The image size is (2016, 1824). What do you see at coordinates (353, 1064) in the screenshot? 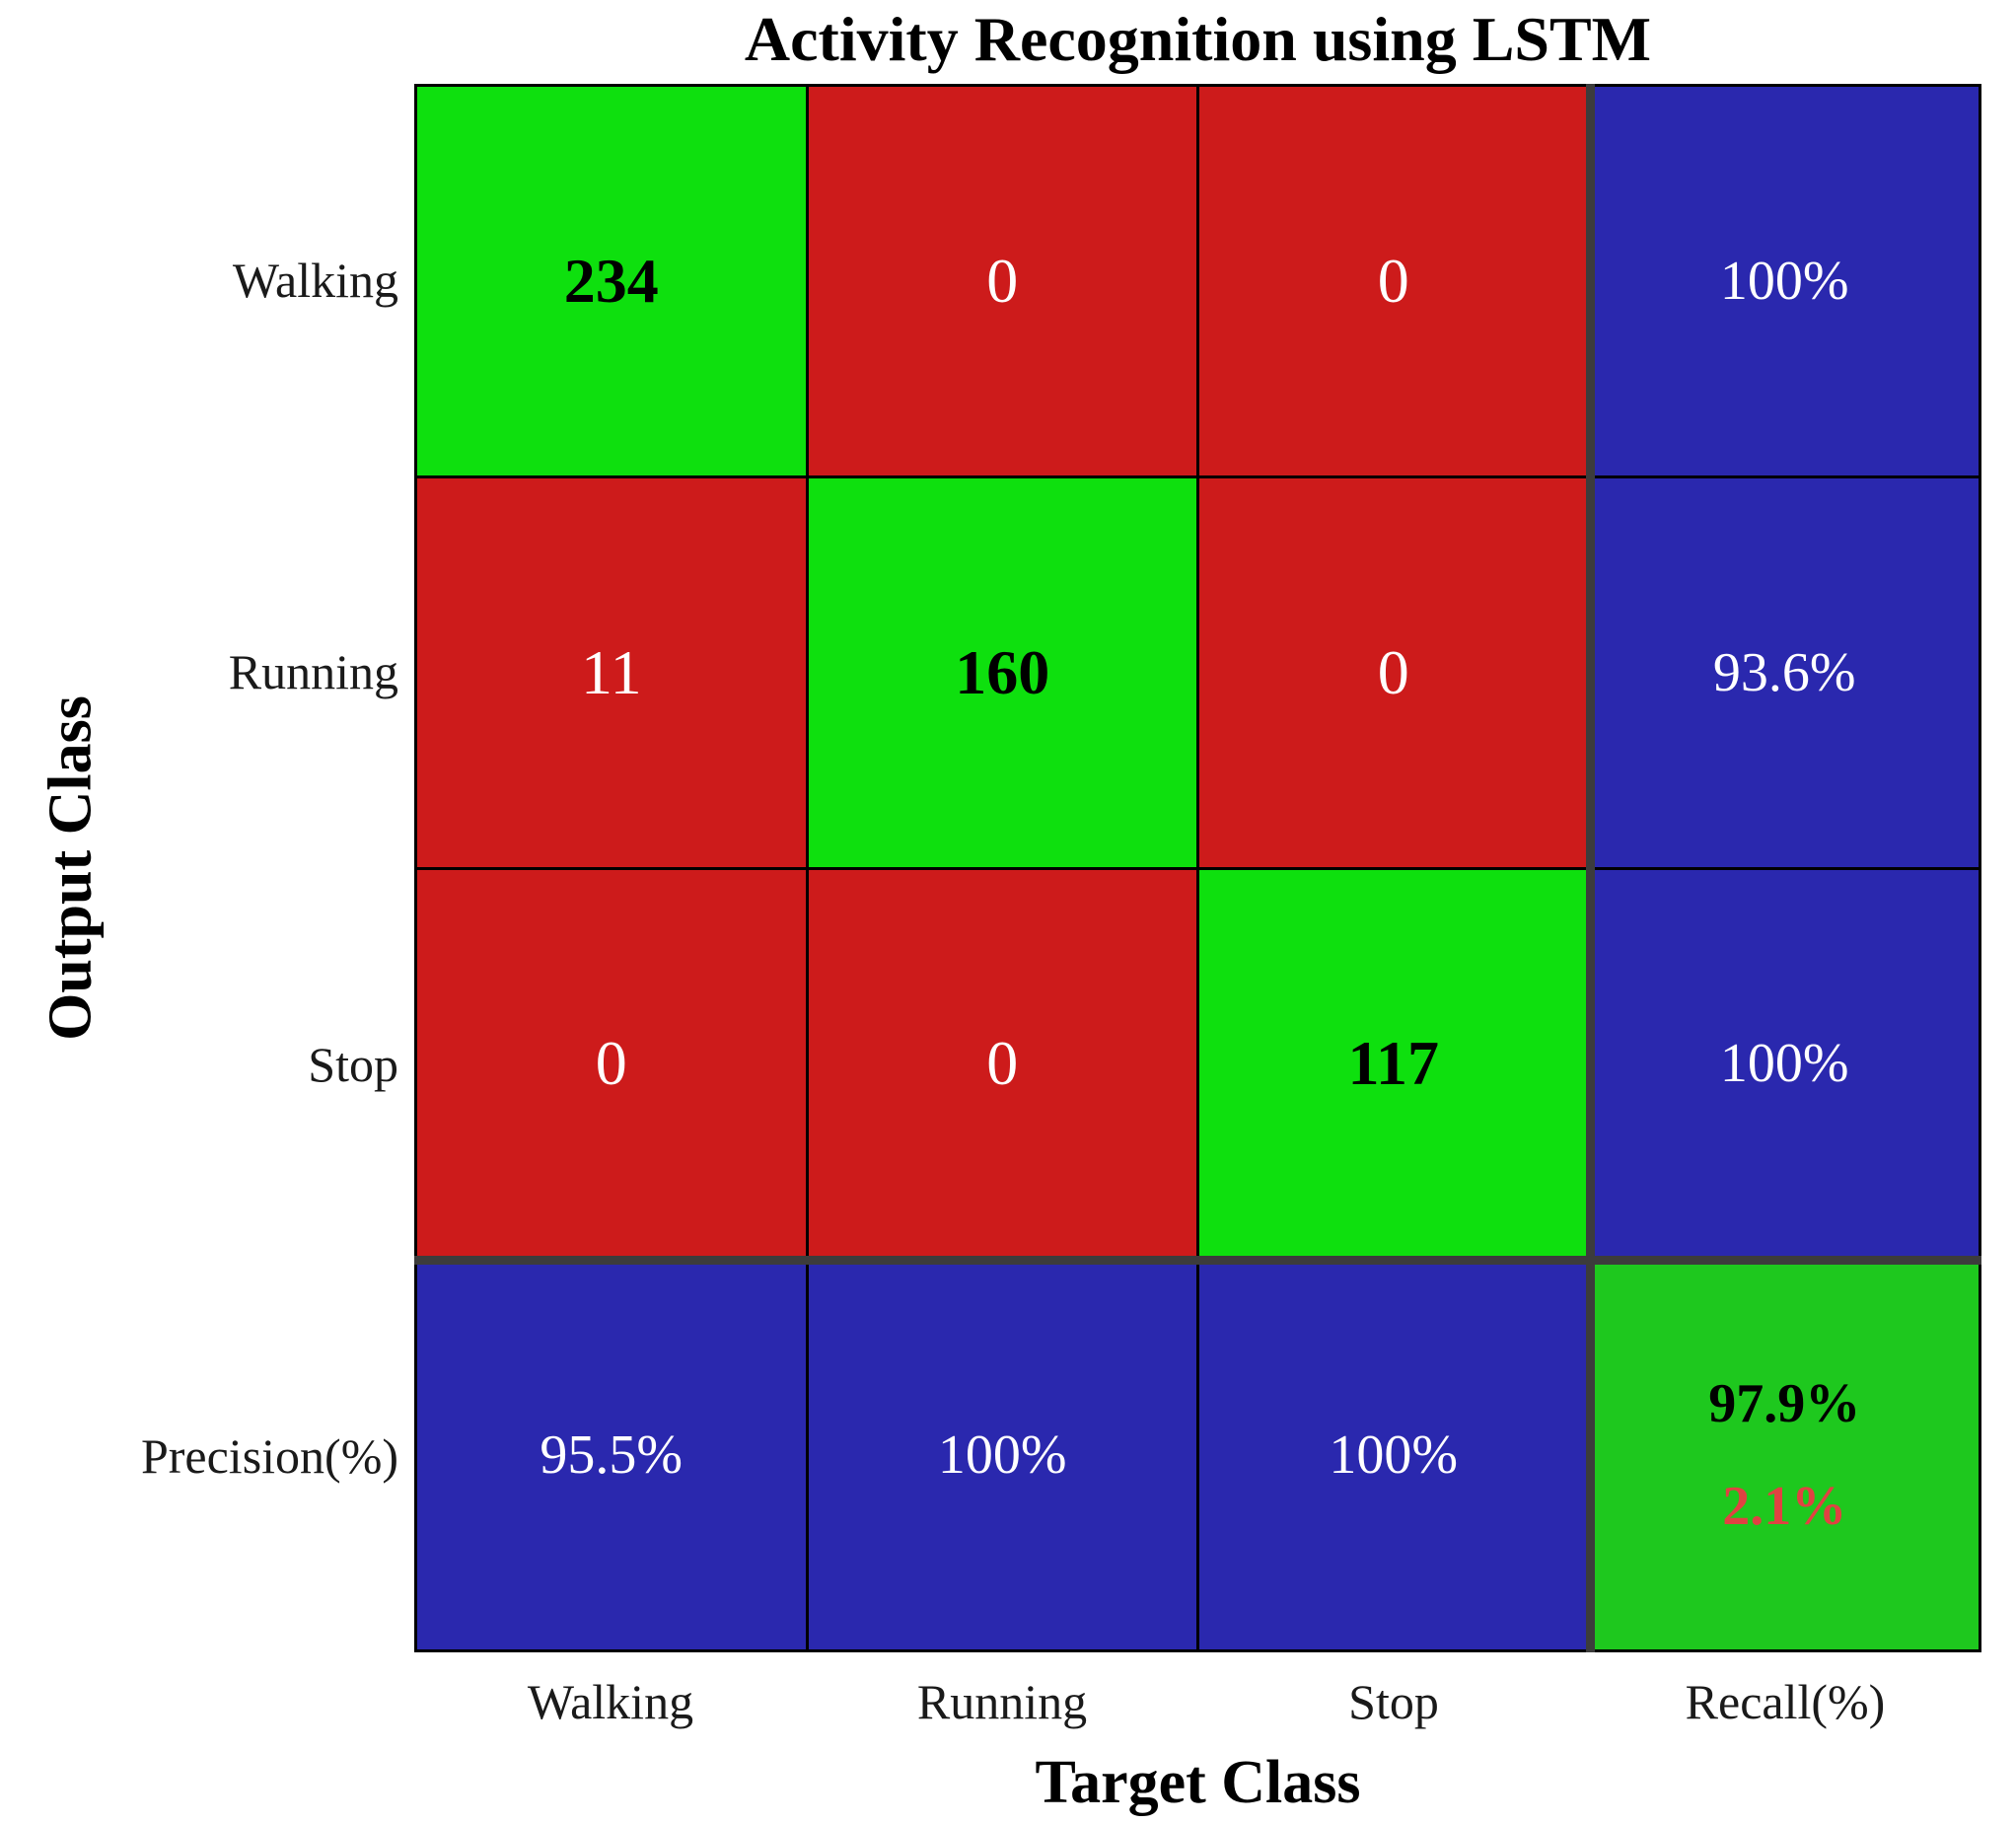
I see `row-label-stop: Stop` at bounding box center [353, 1064].